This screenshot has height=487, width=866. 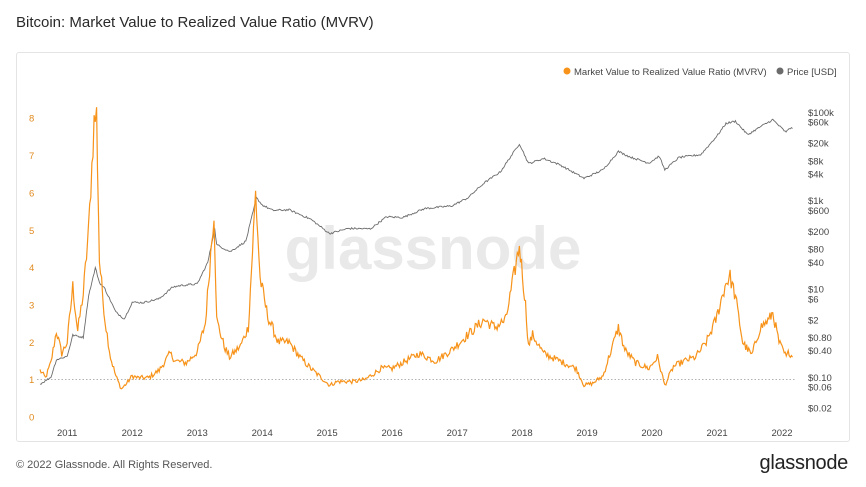 What do you see at coordinates (821, 113) in the screenshot?
I see `right-tick-label: $100k` at bounding box center [821, 113].